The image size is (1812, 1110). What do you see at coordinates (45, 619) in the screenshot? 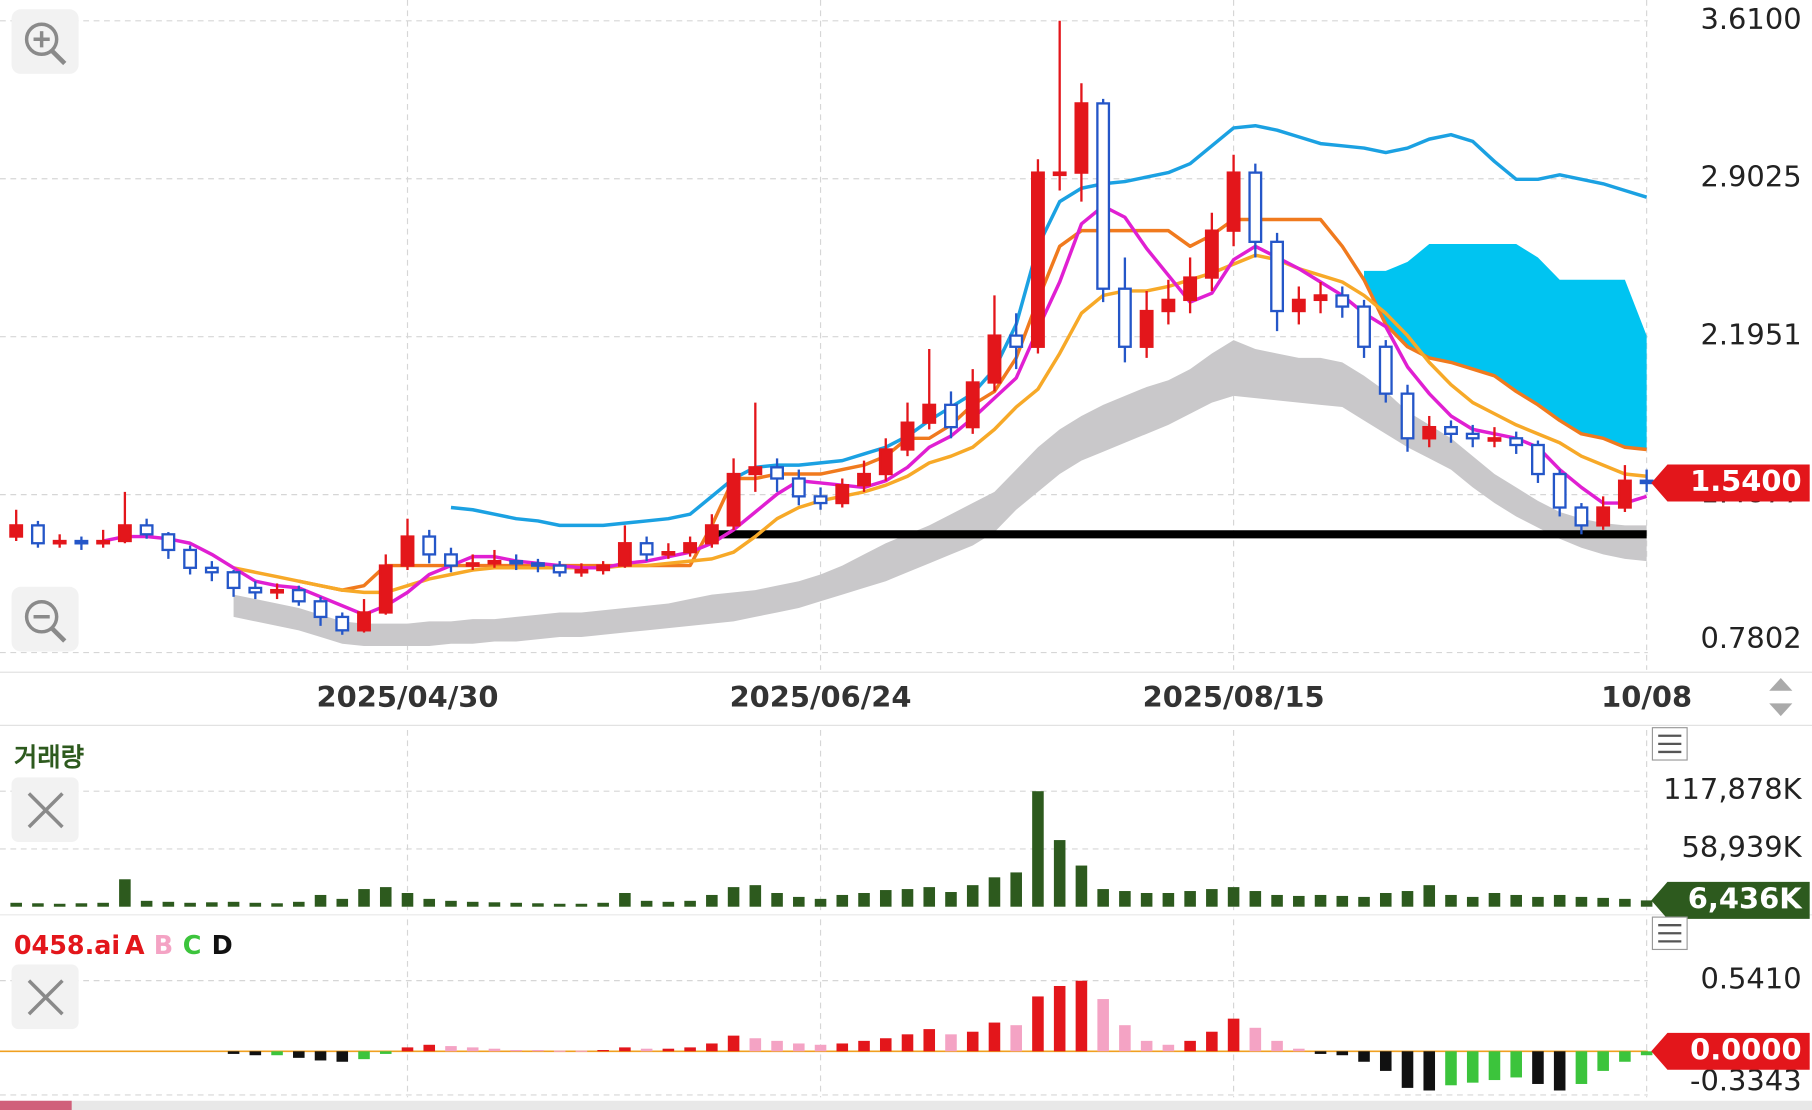
I see `zoom-out-button` at bounding box center [45, 619].